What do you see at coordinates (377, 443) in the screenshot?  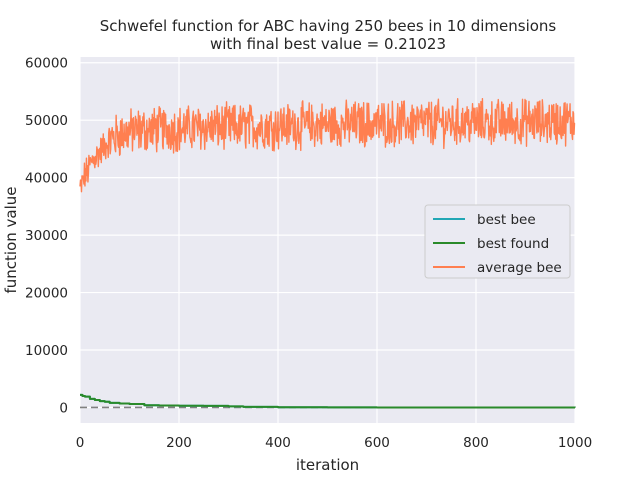 I see `x-tick-label: 600` at bounding box center [377, 443].